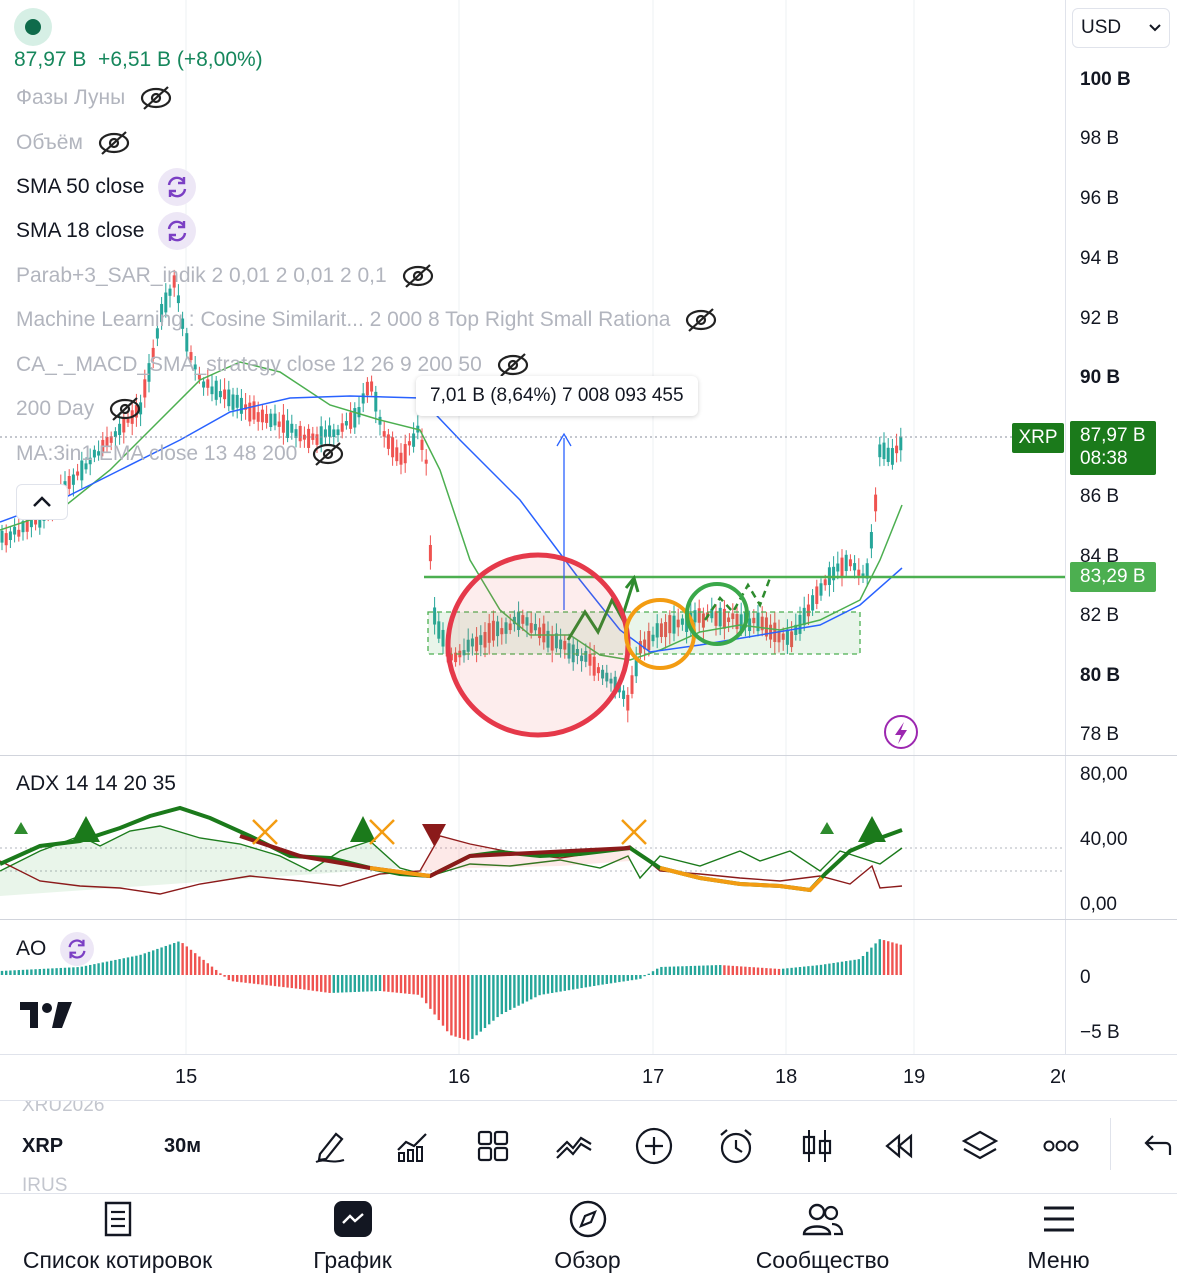 Image resolution: width=1177 pixels, height=1280 pixels. I want to click on legend-200-day: 200 Day, so click(79, 409).